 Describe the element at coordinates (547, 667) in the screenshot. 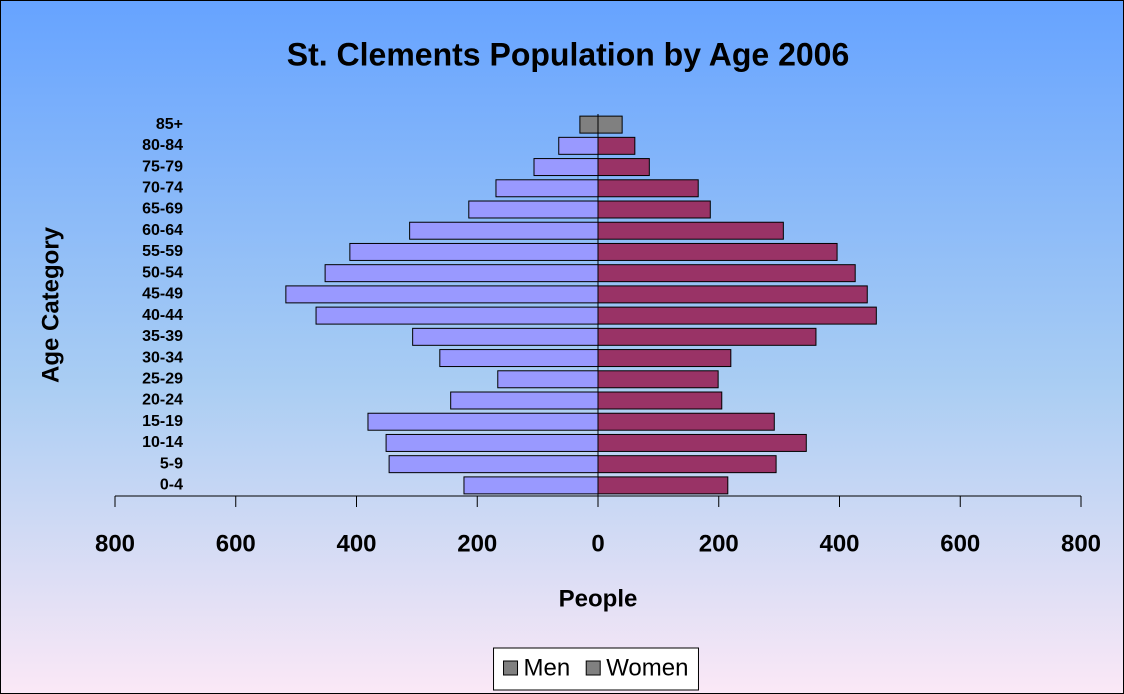

I see `legend-label: Men` at that location.